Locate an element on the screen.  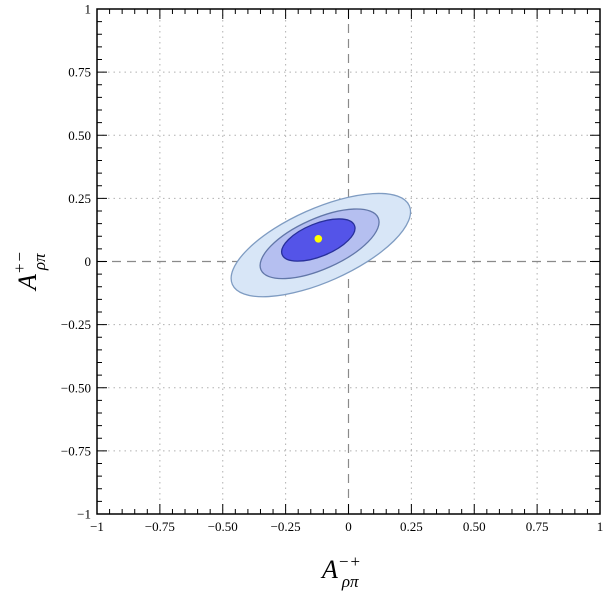
x-tick-label-3: −0.25 is located at coordinates (286, 526).